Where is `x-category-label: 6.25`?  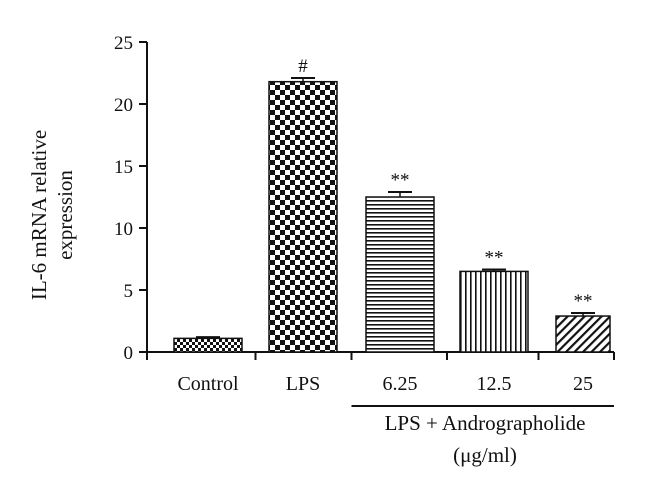 x-category-label: 6.25 is located at coordinates (400, 384).